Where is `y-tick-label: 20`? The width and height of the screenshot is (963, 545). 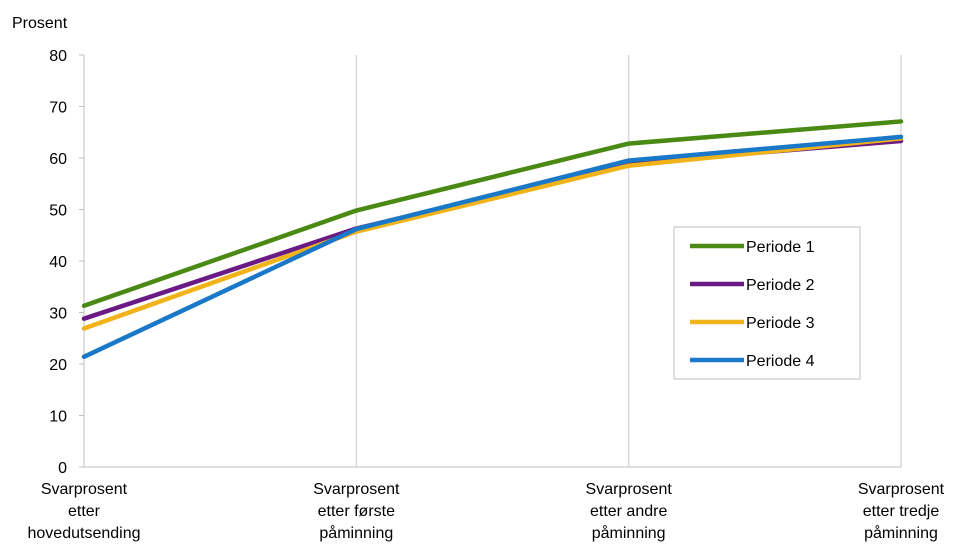 y-tick-label: 20 is located at coordinates (58, 365).